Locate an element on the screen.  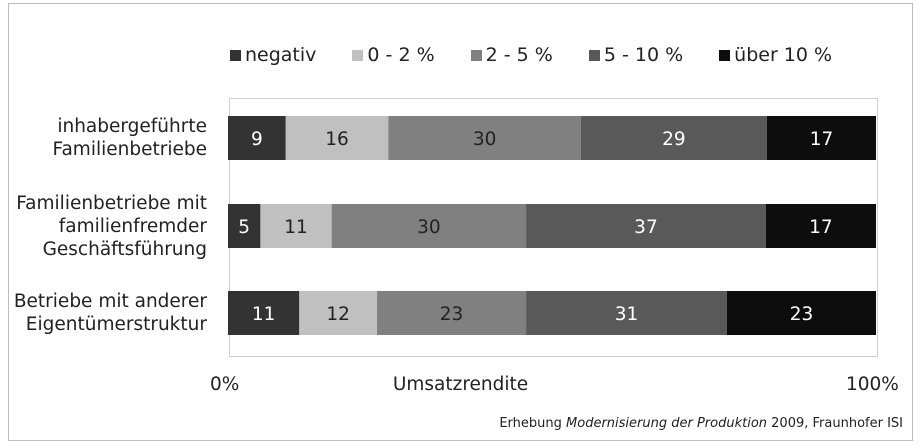
legend-item: über 10 % is located at coordinates (775, 55).